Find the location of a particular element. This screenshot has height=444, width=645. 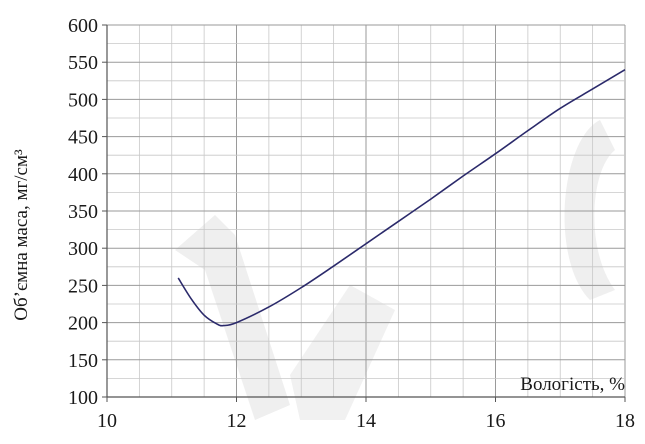

y-tick-label: 100 is located at coordinates (83, 398).